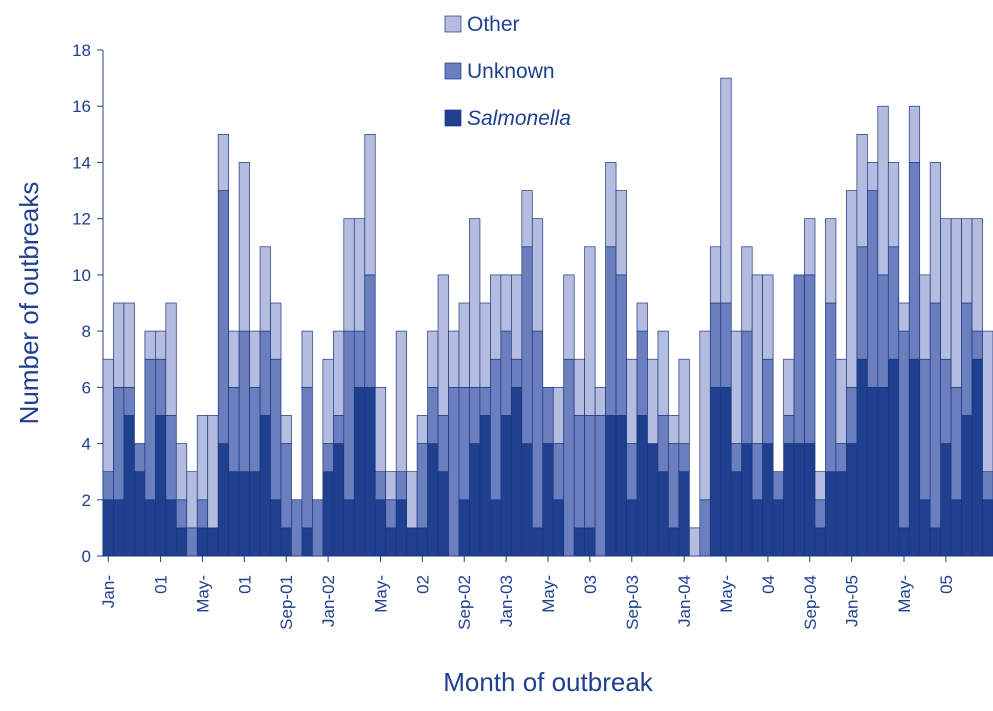  What do you see at coordinates (946, 584) in the screenshot?
I see `x-tick-label: 05` at bounding box center [946, 584].